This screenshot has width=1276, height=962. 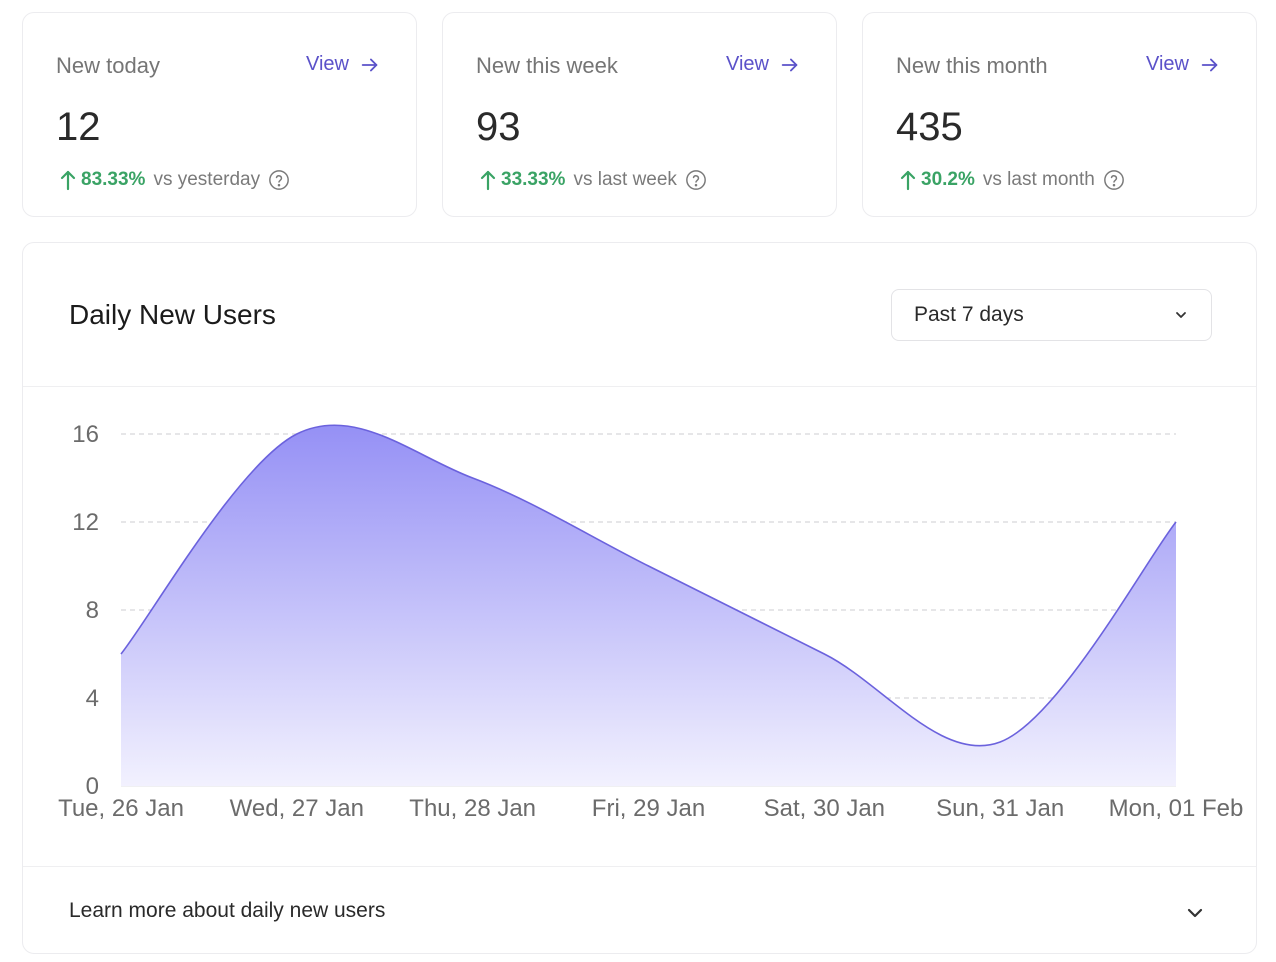 I want to click on delta-comparison: vs yesterday, so click(x=207, y=179).